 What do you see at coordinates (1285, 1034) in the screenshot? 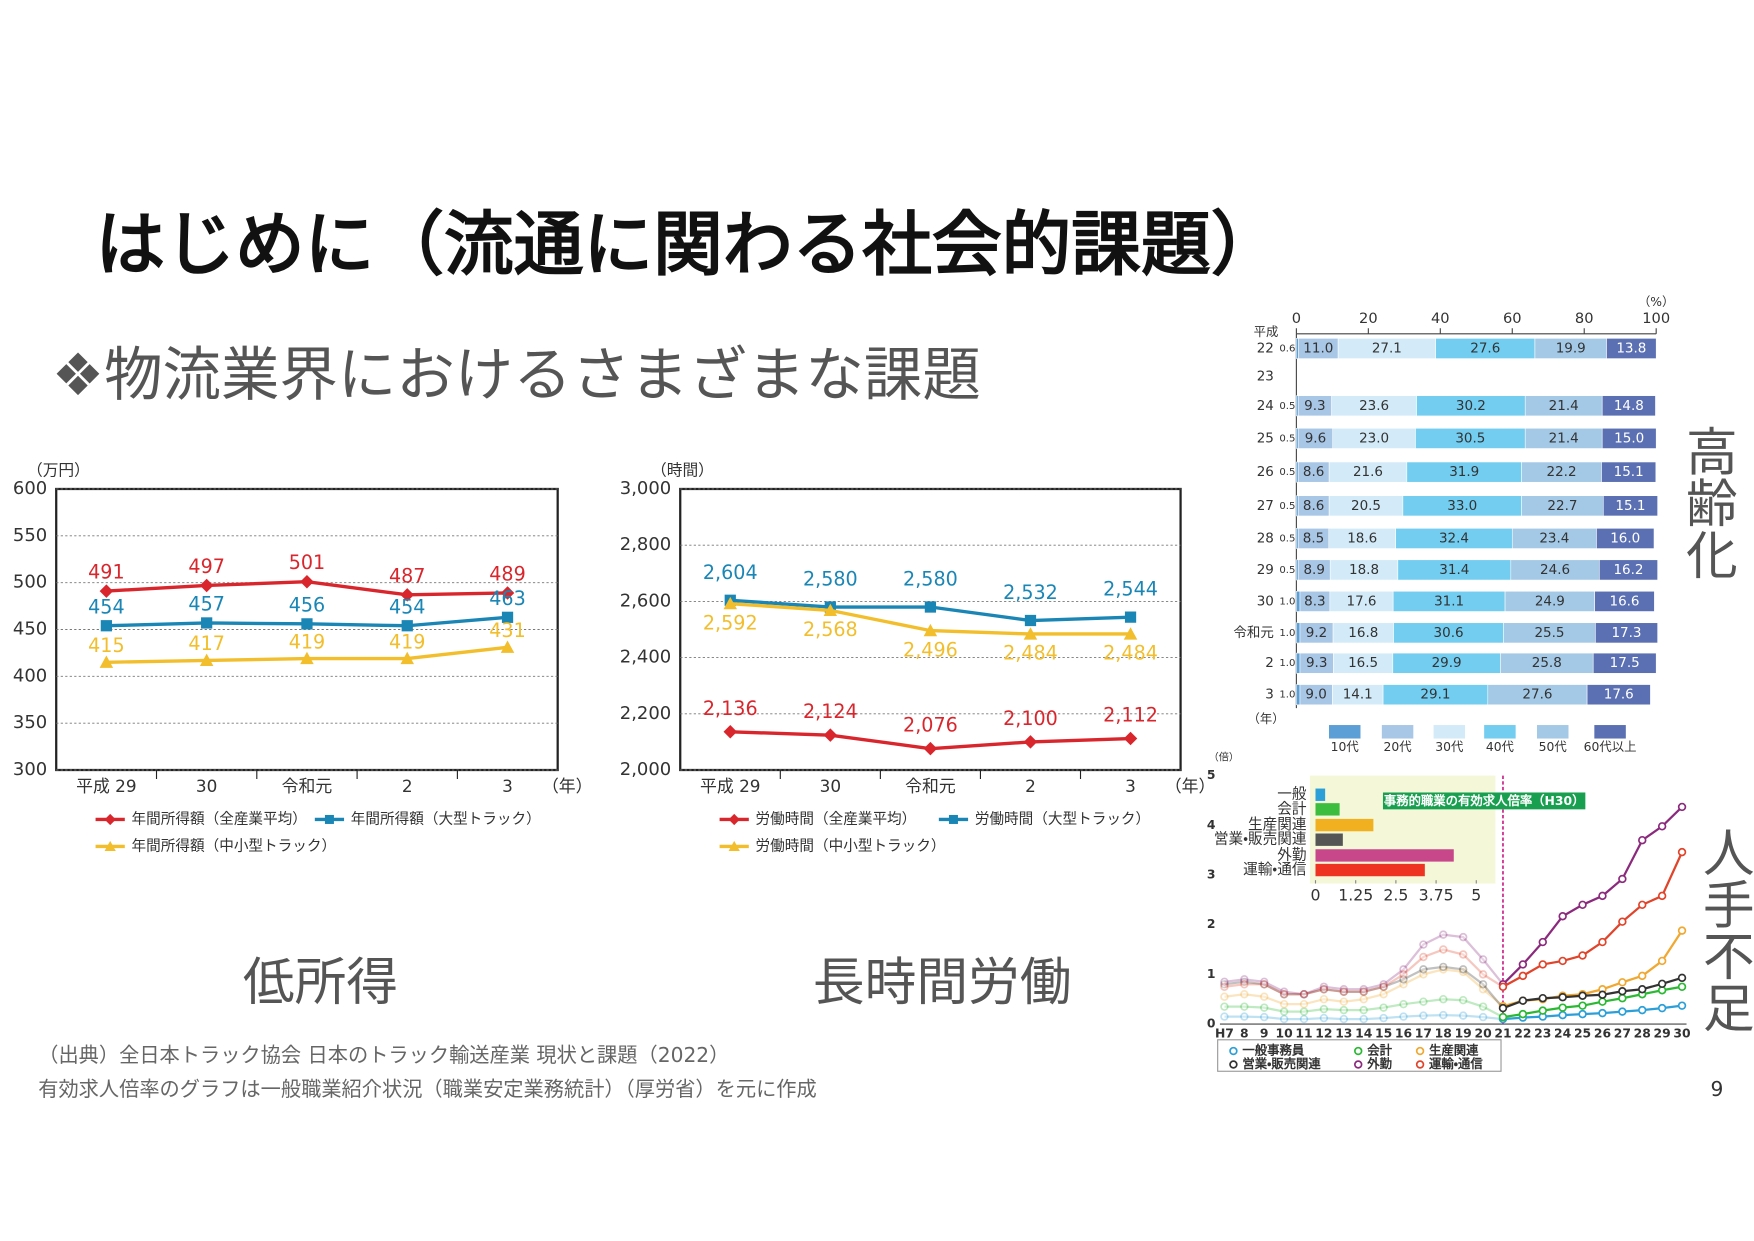
I see `x-tick-label: 10` at bounding box center [1285, 1034].